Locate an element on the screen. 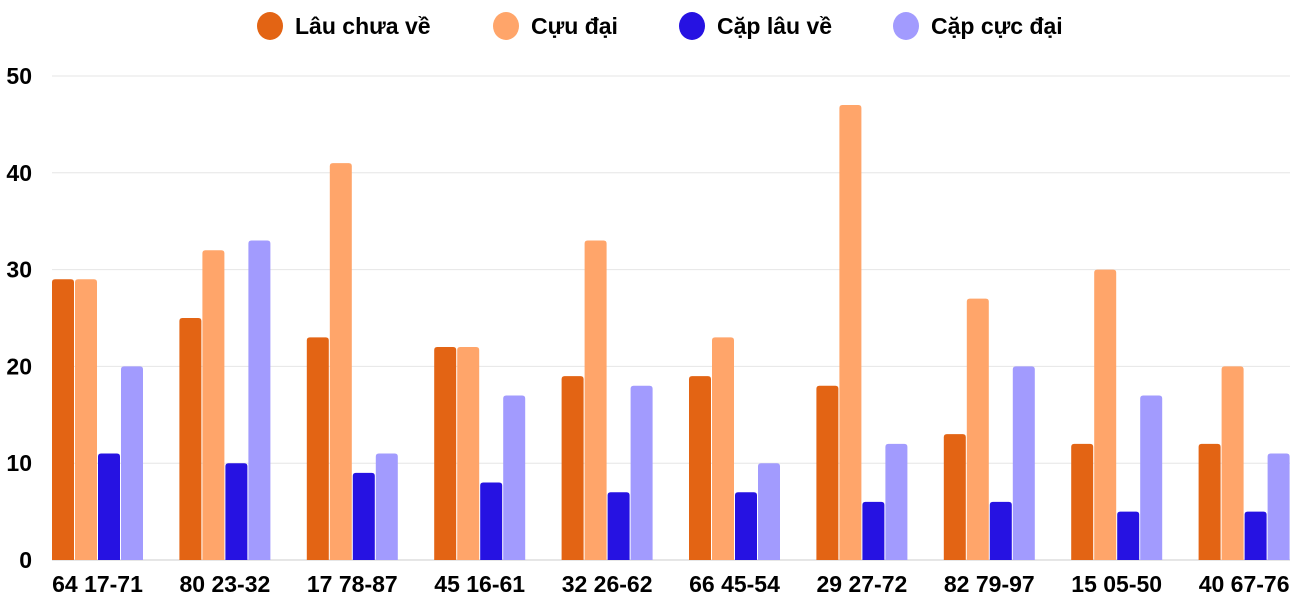 The width and height of the screenshot is (1300, 605). legend: Lâu chưa về Cựu đại Cặp lâu về Cặp cực đại is located at coordinates (660, 26).